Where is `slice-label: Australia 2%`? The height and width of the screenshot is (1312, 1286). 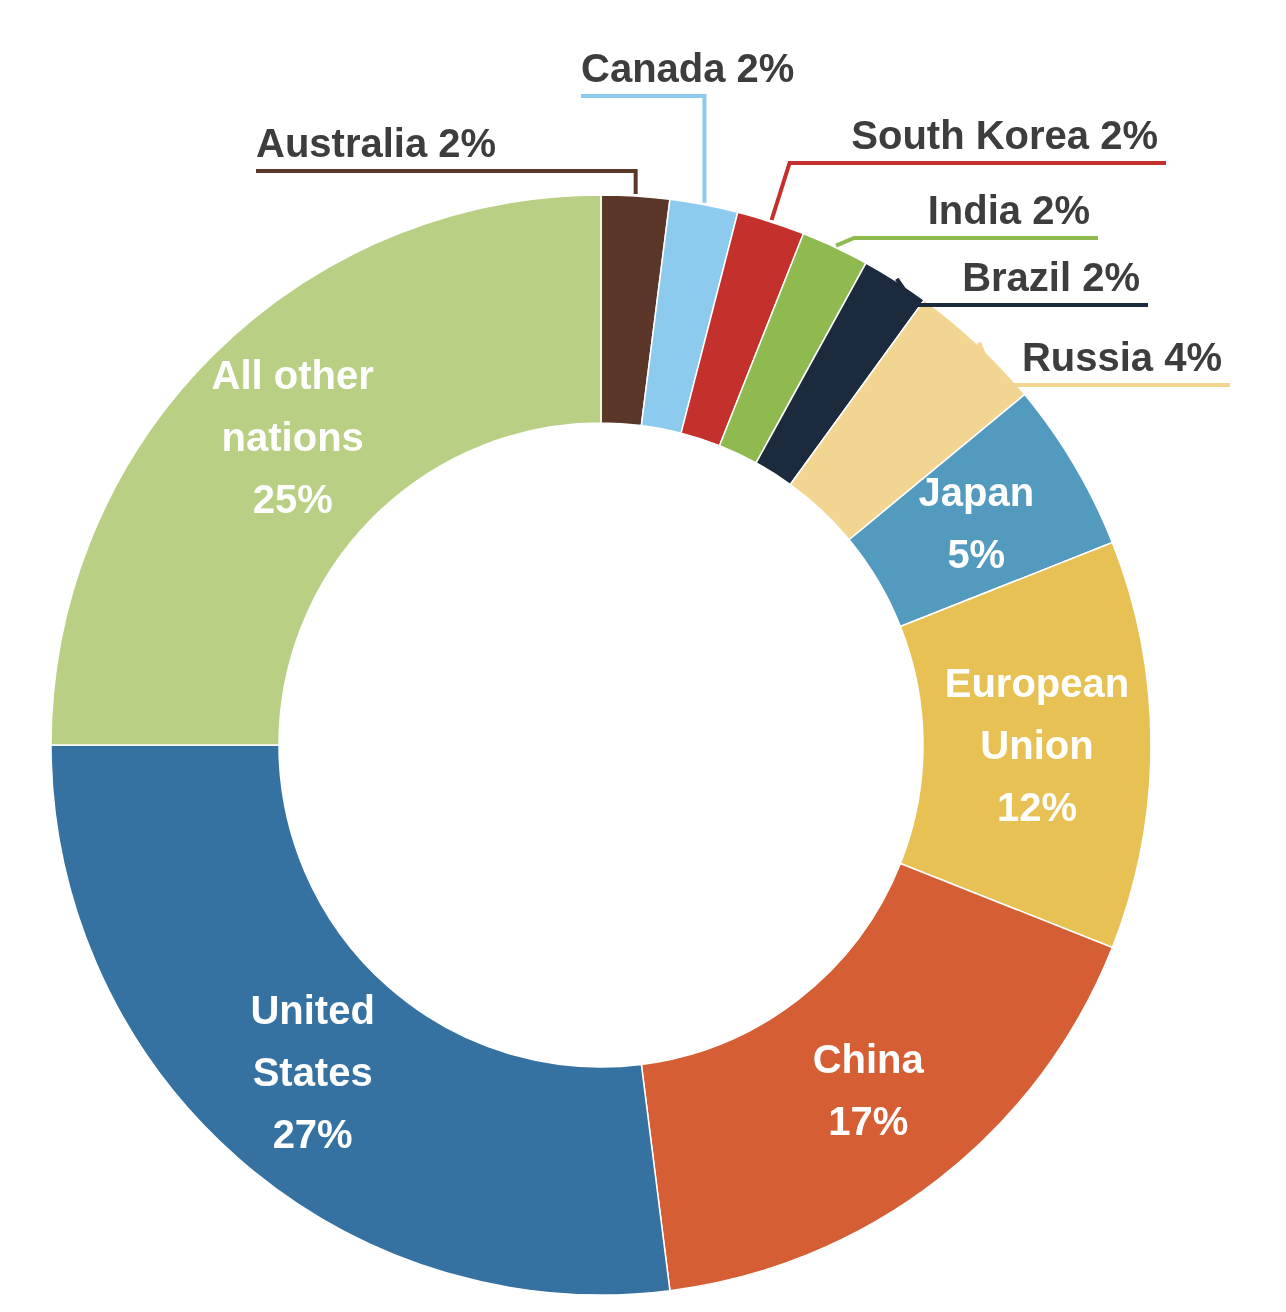 slice-label: Australia 2% is located at coordinates (376, 143).